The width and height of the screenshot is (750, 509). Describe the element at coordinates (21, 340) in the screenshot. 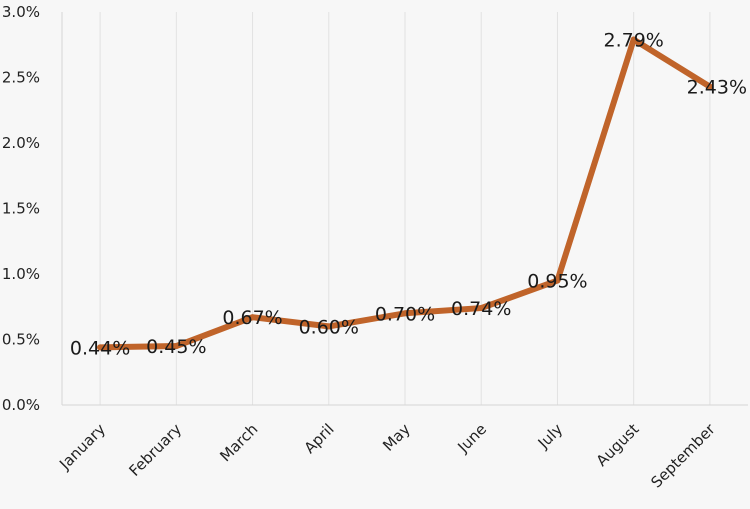

I see `y-tick-label: 0.5%` at that location.